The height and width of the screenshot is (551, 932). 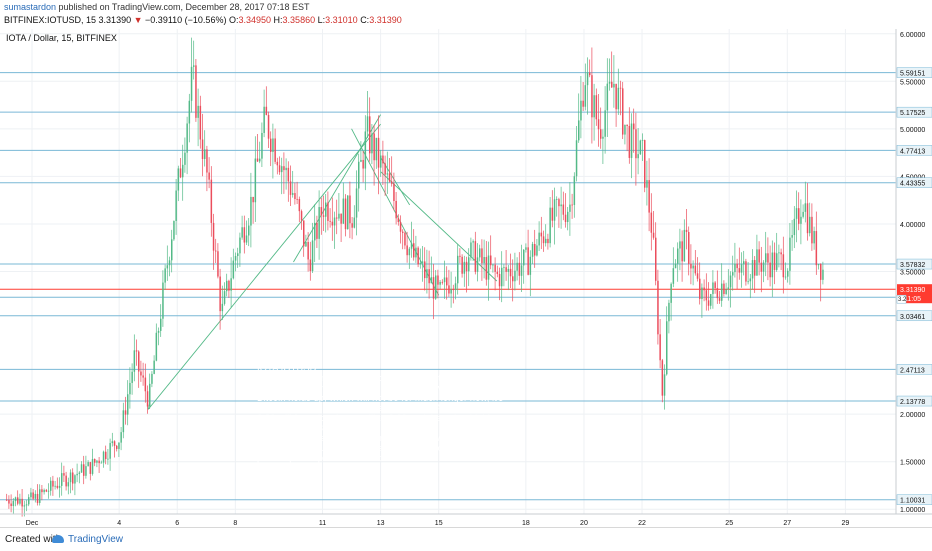 I want to click on price-marker-box, so click(x=901, y=299).